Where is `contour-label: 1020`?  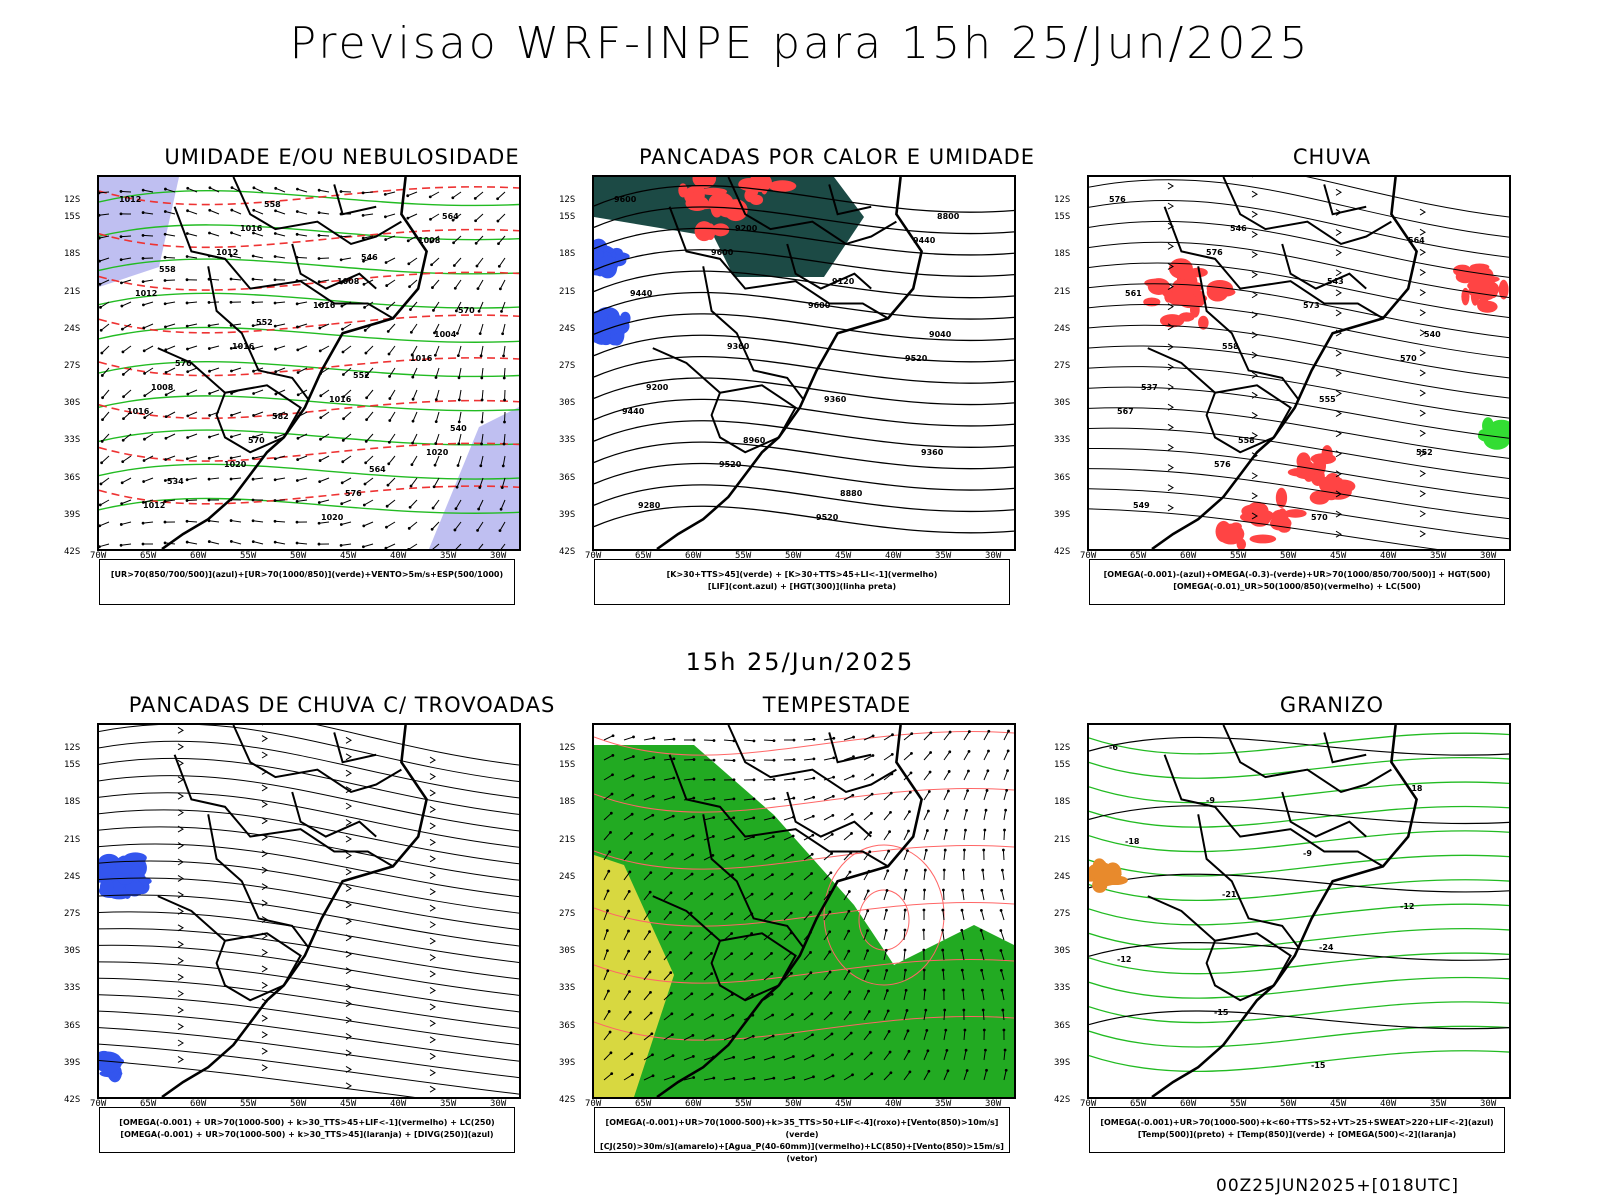 contour-label: 1020 is located at coordinates (235, 464).